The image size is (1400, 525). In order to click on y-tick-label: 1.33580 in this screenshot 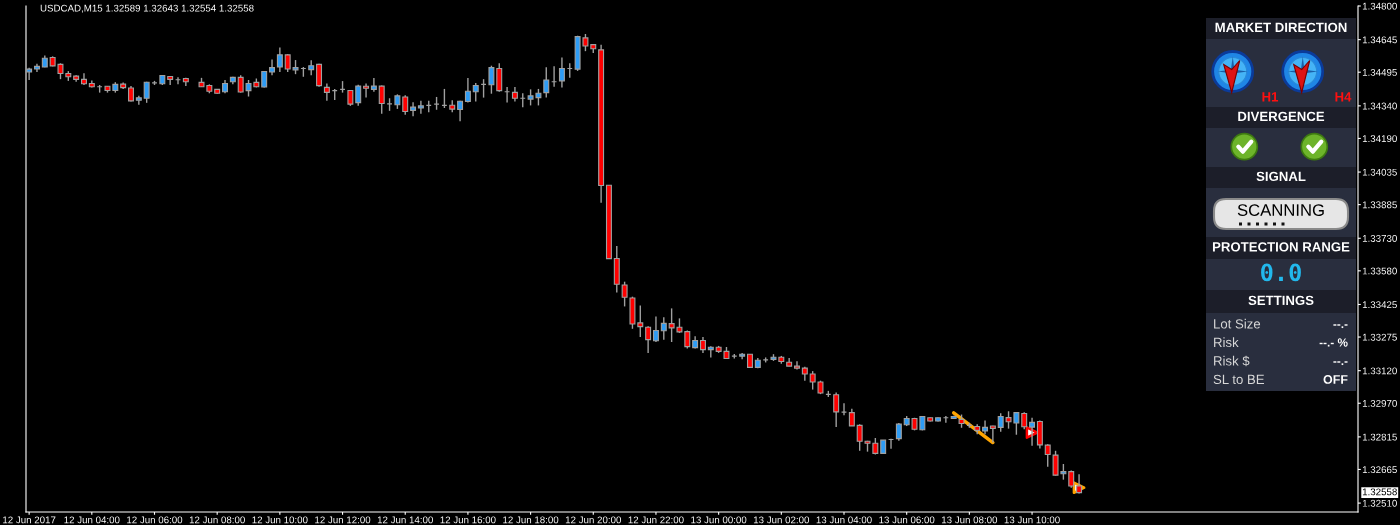, I will do `click(1379, 271)`.